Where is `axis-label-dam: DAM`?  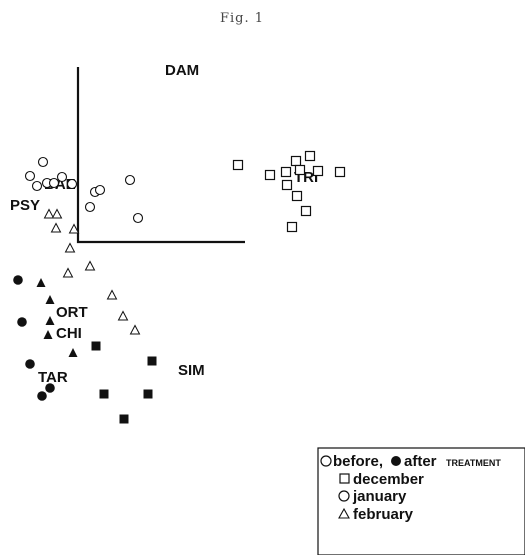 axis-label-dam: DAM is located at coordinates (182, 70).